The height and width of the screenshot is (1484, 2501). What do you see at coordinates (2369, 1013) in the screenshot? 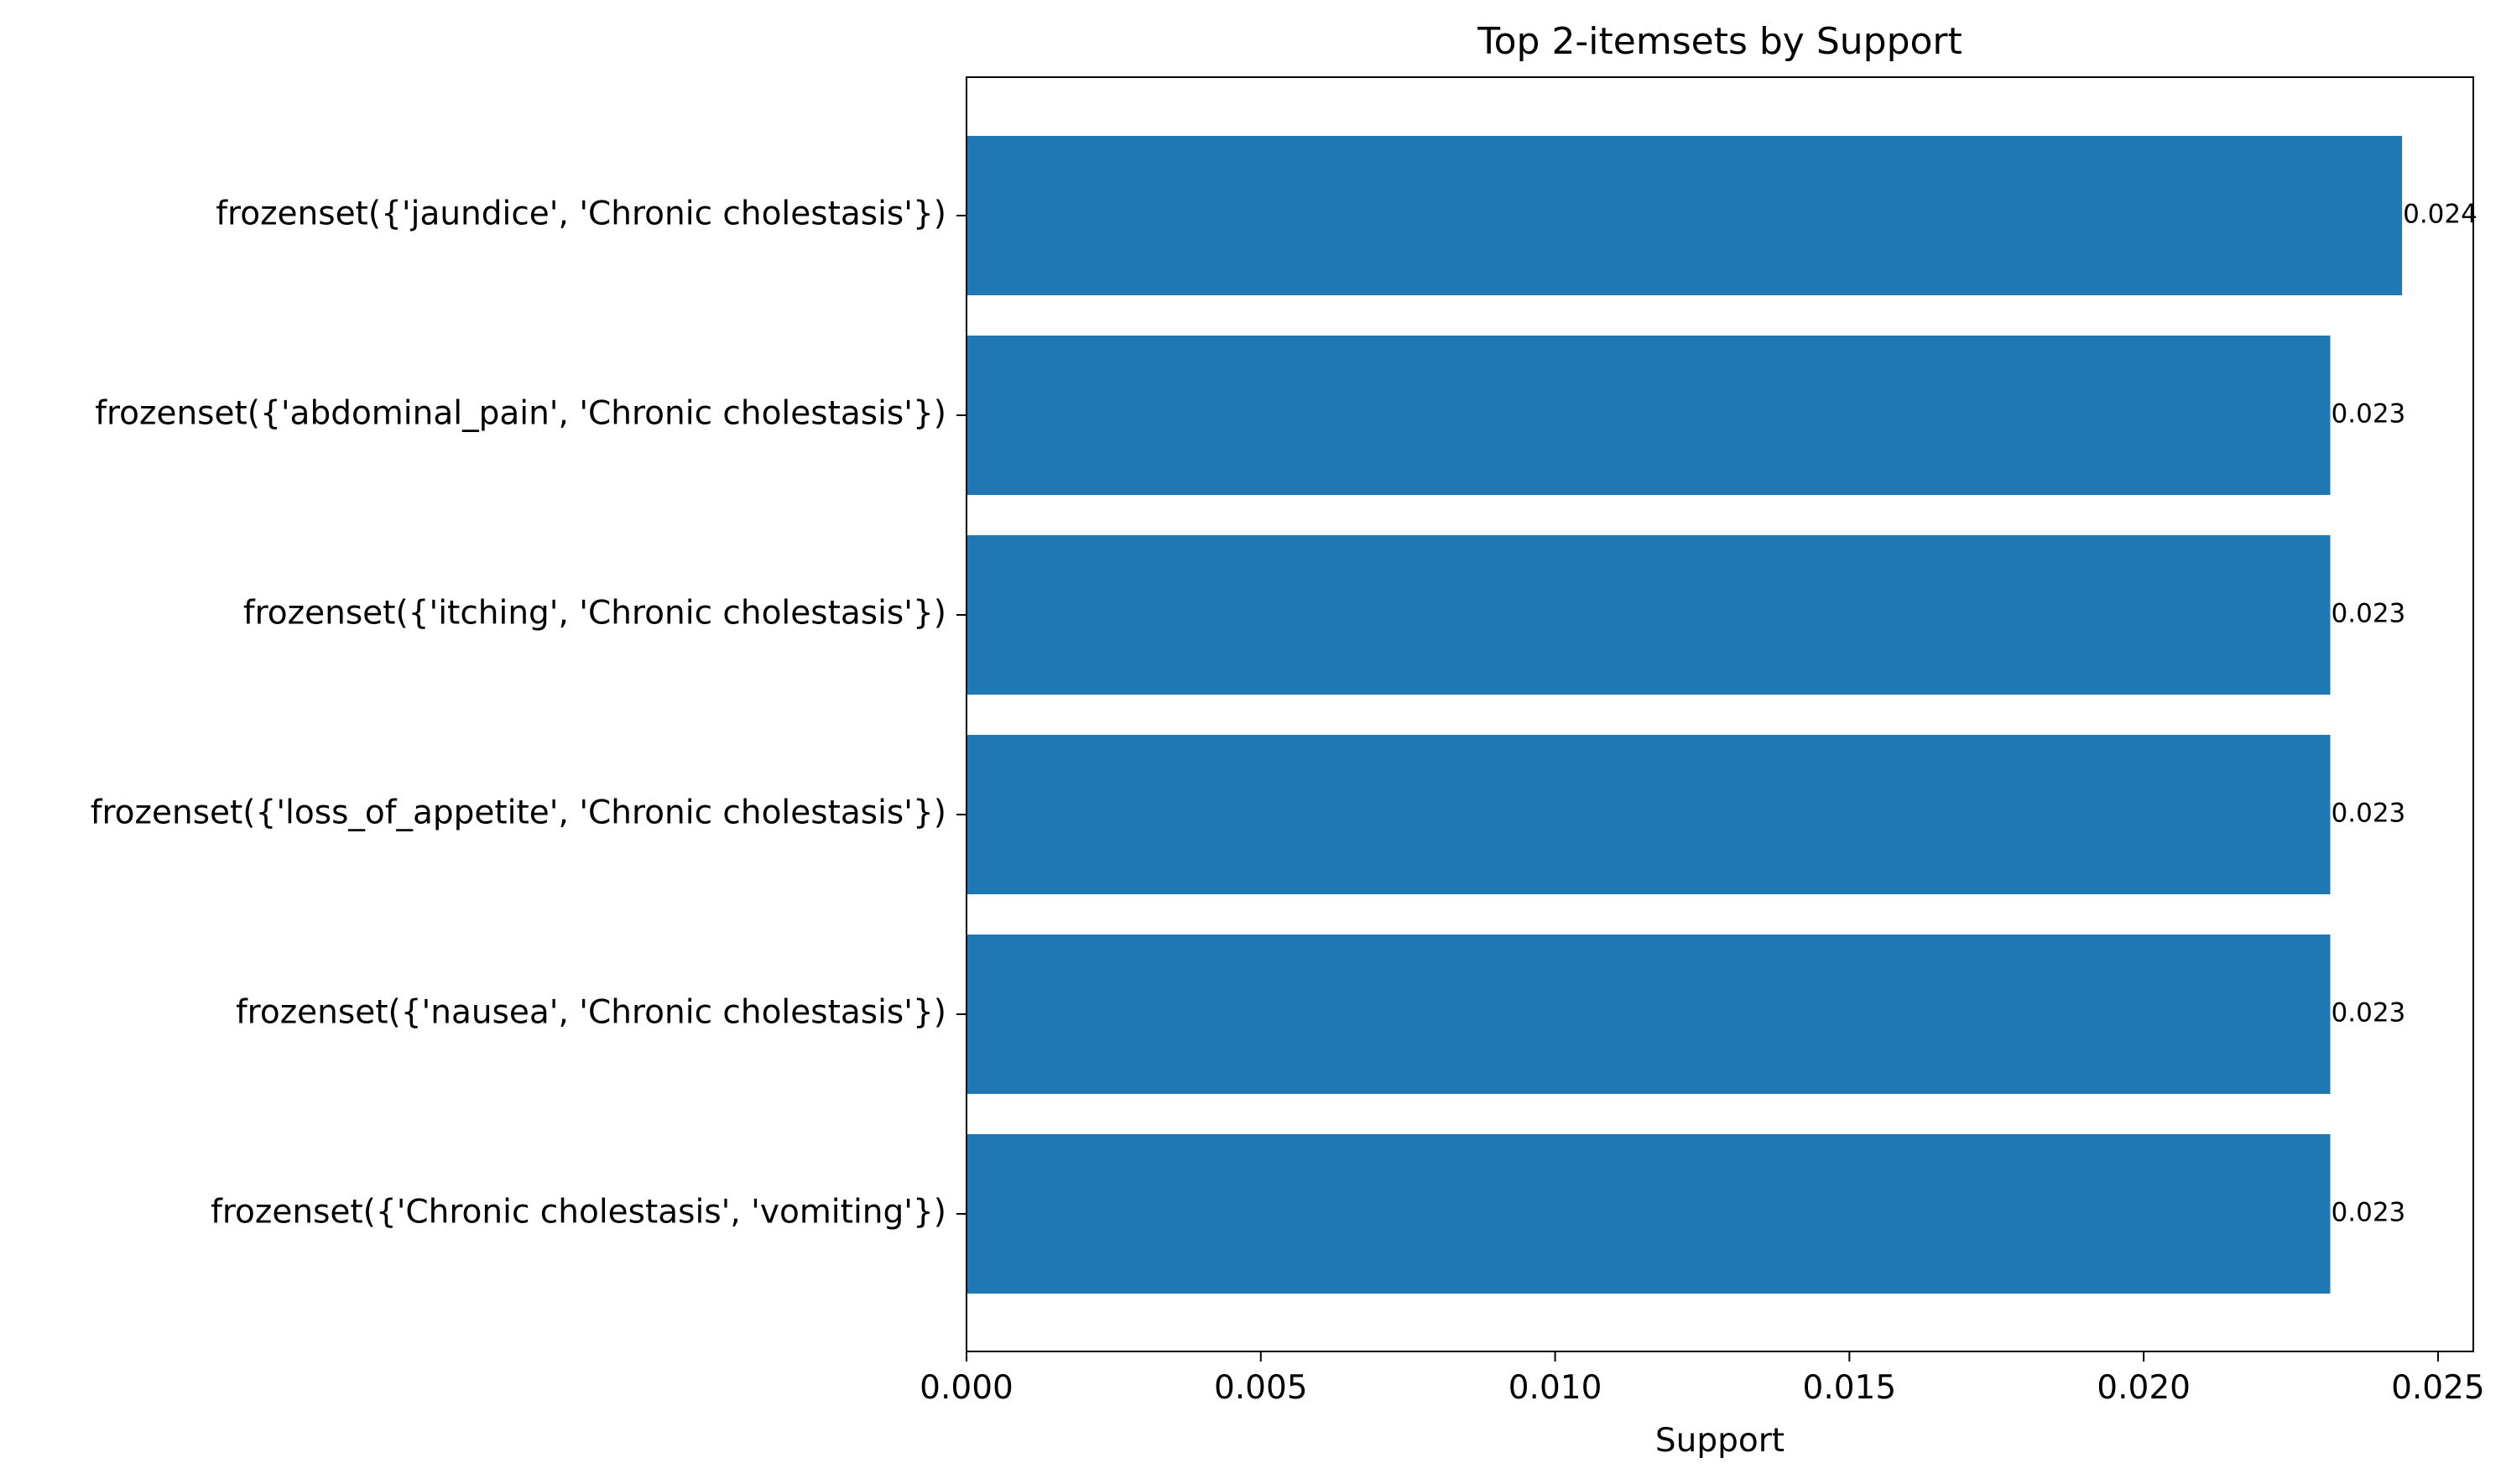
I see `bar-value-label-4: 0.023` at bounding box center [2369, 1013].